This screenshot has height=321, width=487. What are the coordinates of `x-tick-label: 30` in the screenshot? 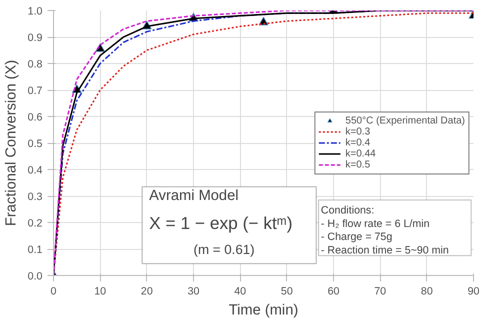 It's located at (194, 292).